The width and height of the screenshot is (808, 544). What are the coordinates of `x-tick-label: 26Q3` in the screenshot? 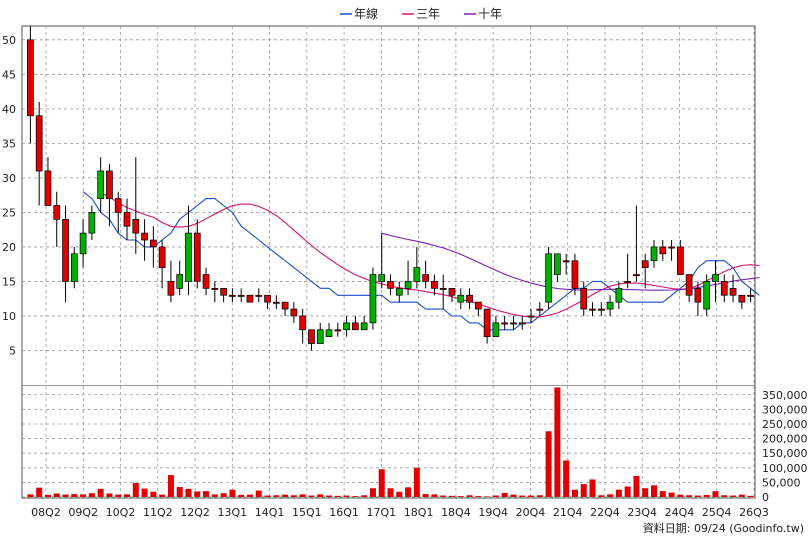 It's located at (754, 512).